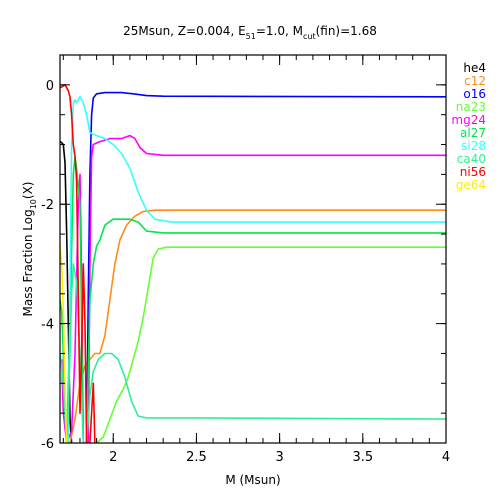  Describe the element at coordinates (474, 68) in the screenshot. I see `legend-entry-he4: he4` at that location.